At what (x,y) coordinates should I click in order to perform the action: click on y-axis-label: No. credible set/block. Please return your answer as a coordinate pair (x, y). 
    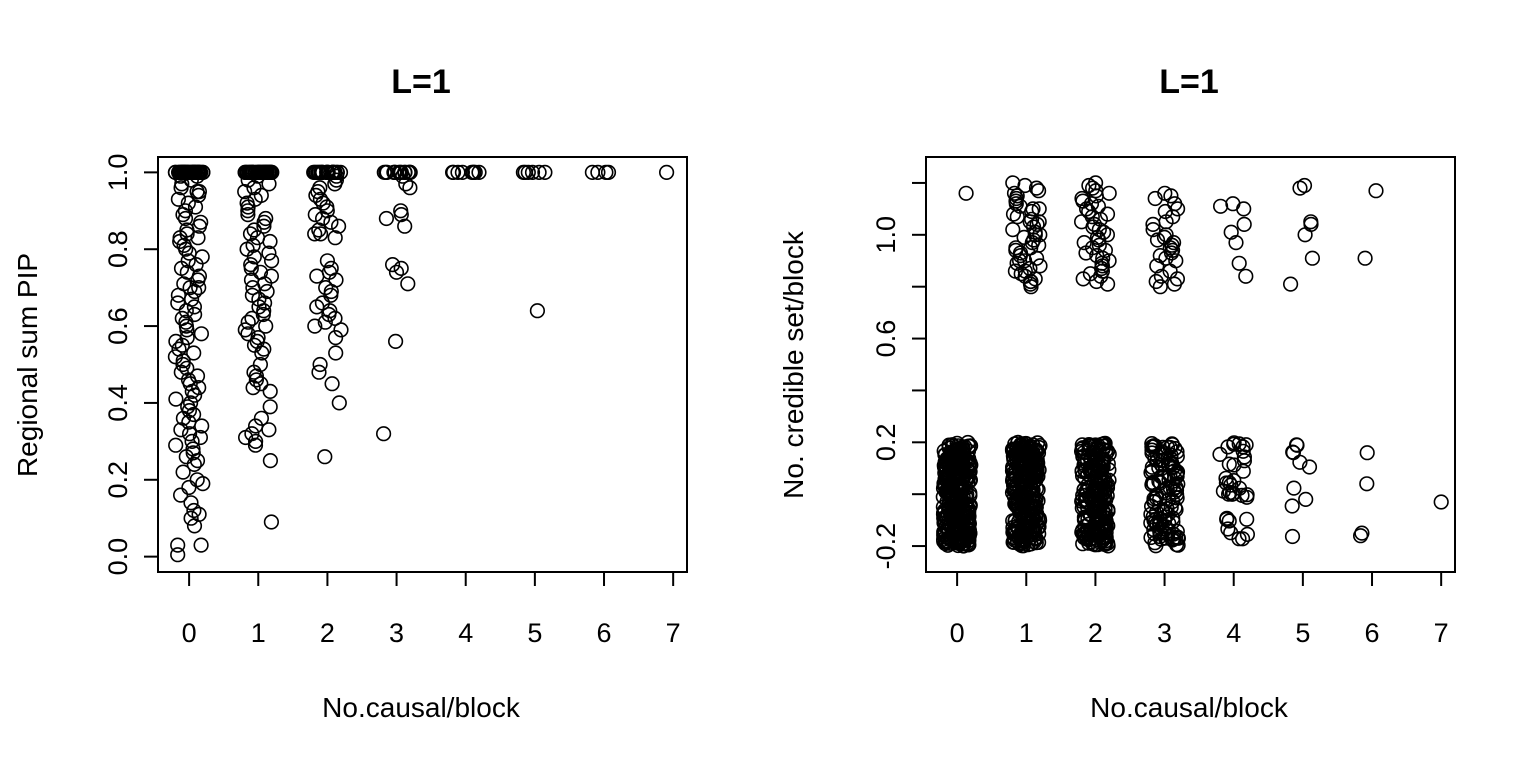
    Looking at the image, I should click on (793, 364).